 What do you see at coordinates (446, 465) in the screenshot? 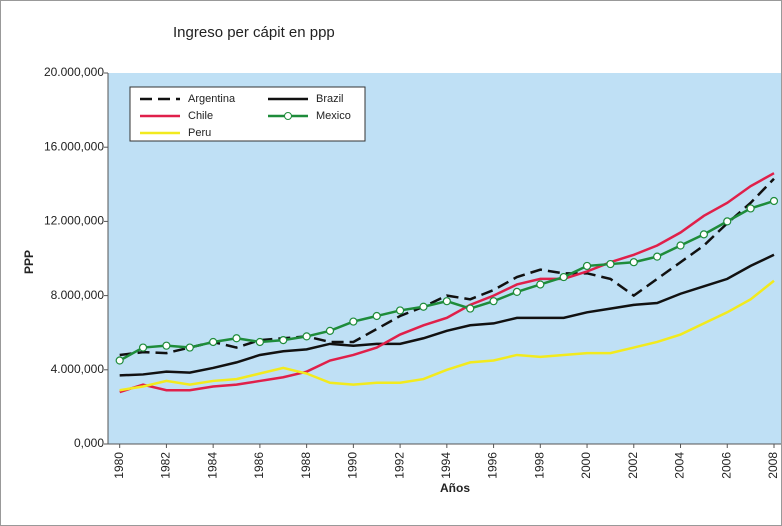
I see `x-tick-label: 1994` at bounding box center [446, 465].